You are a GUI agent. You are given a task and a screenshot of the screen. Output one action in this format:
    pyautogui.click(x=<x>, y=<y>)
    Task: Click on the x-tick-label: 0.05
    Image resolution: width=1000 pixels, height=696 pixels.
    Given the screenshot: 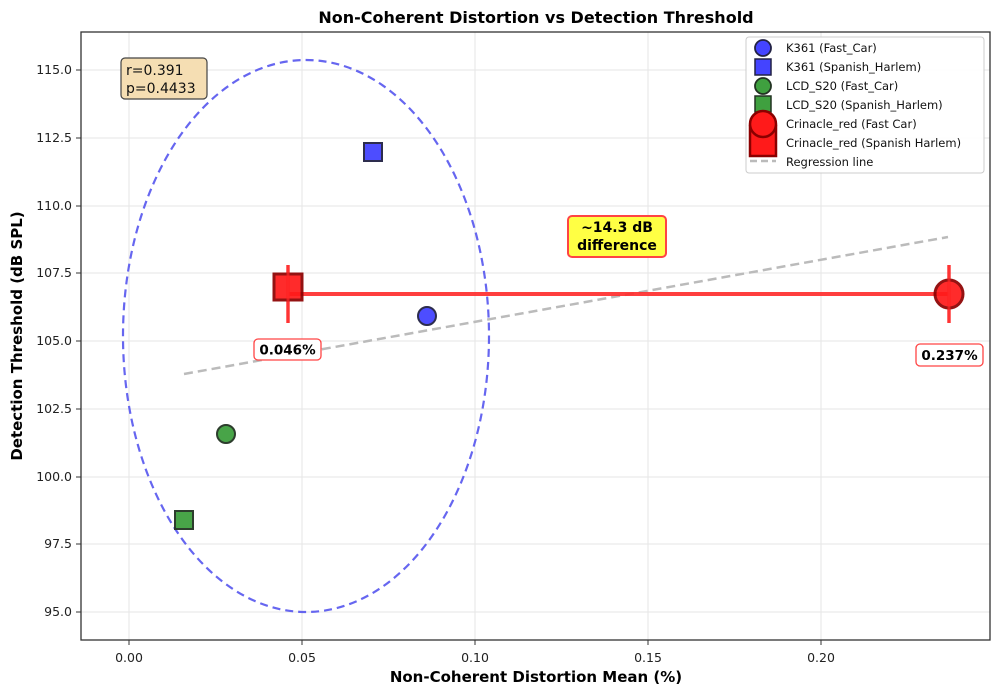 What is the action you would take?
    pyautogui.click(x=302, y=657)
    